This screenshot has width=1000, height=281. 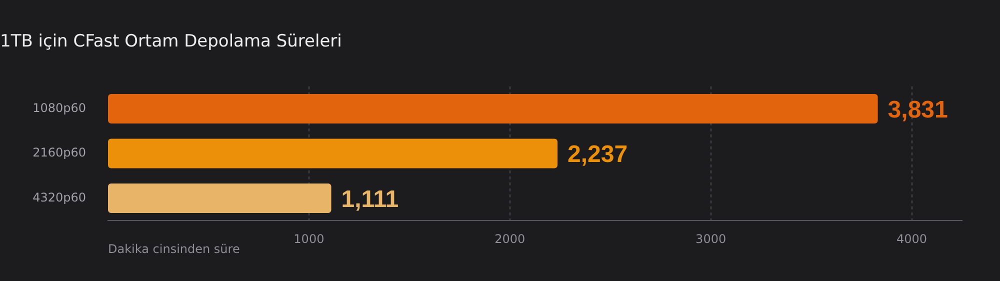 What do you see at coordinates (711, 239) in the screenshot?
I see `x-tick-label: 3000` at bounding box center [711, 239].